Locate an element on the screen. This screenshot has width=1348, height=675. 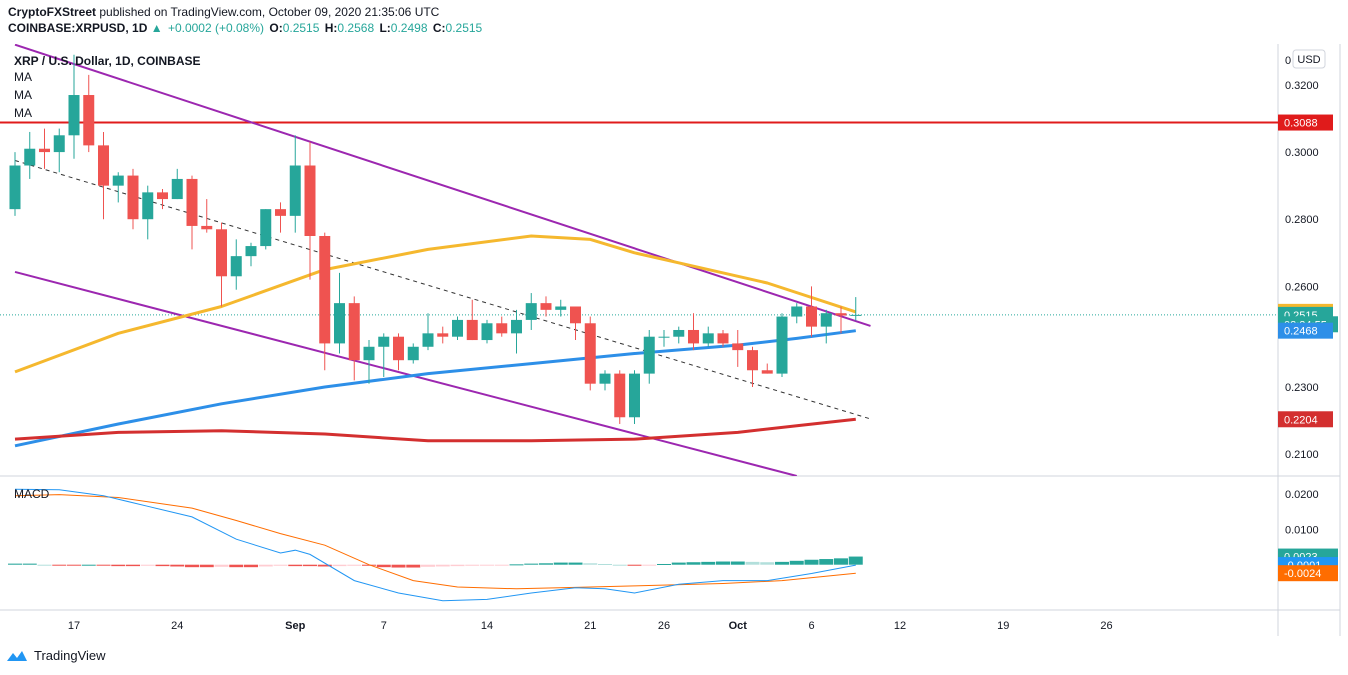
price-tick-label-clipped: 0 is located at coordinates (1288, 61).